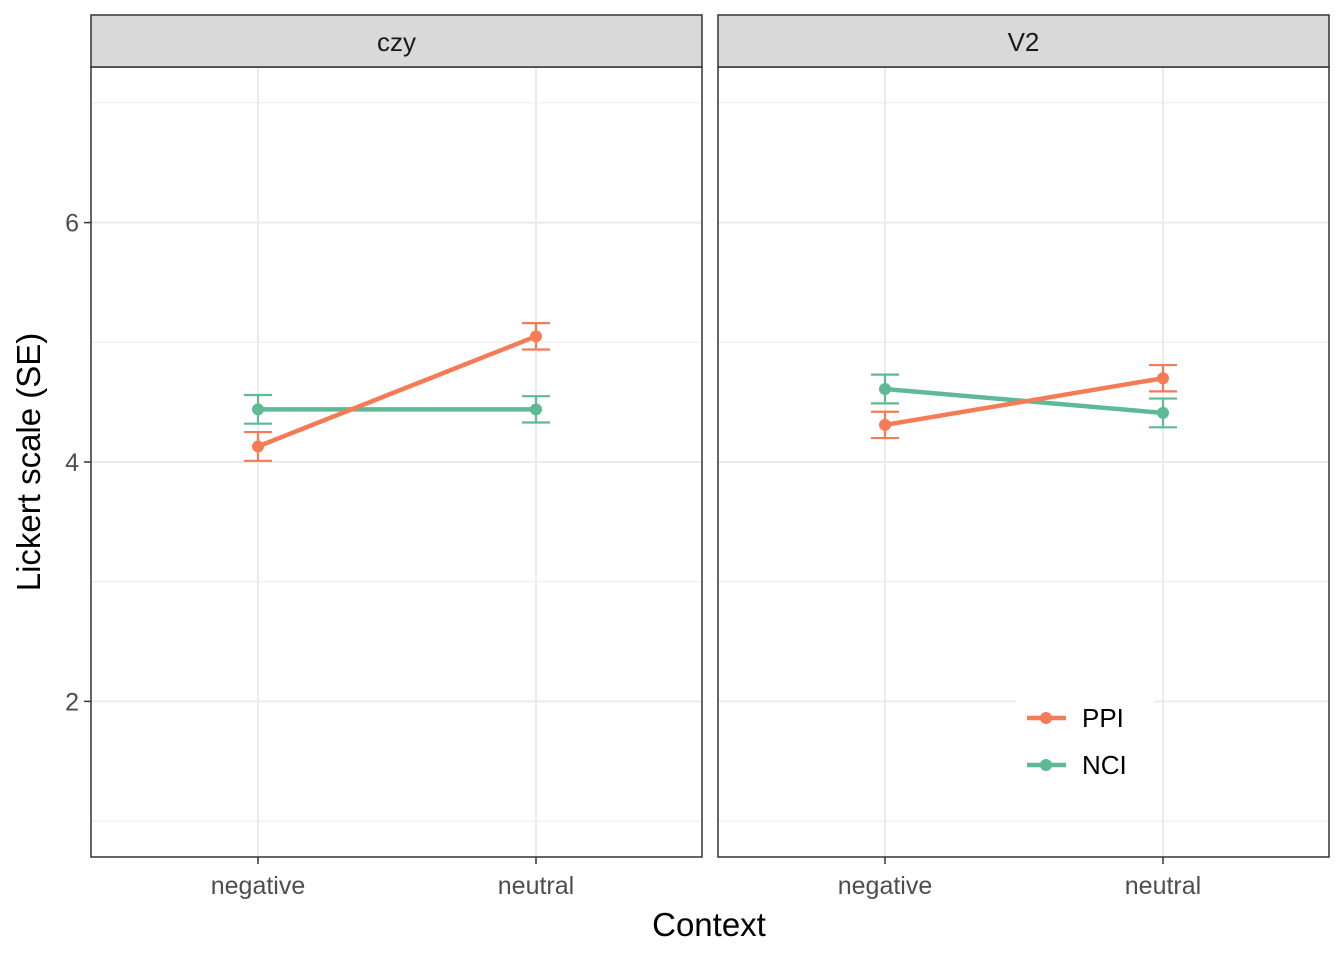 This screenshot has height=960, width=1344. Describe the element at coordinates (1104, 765) in the screenshot. I see `legend-label: NCI` at that location.